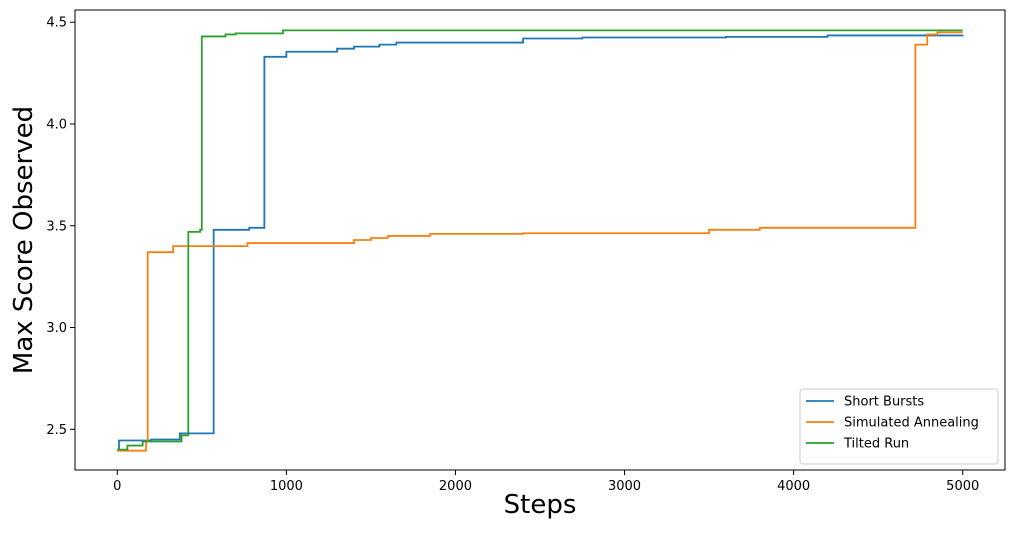  Describe the element at coordinates (911, 423) in the screenshot. I see `legend-label: Simulated Annealing` at that location.